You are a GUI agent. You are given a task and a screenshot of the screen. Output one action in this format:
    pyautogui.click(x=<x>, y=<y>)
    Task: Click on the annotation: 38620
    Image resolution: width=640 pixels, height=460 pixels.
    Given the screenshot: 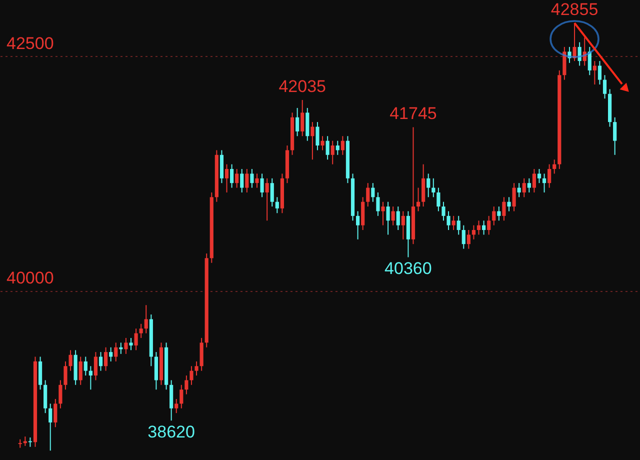 What is the action you would take?
    pyautogui.click(x=171, y=432)
    